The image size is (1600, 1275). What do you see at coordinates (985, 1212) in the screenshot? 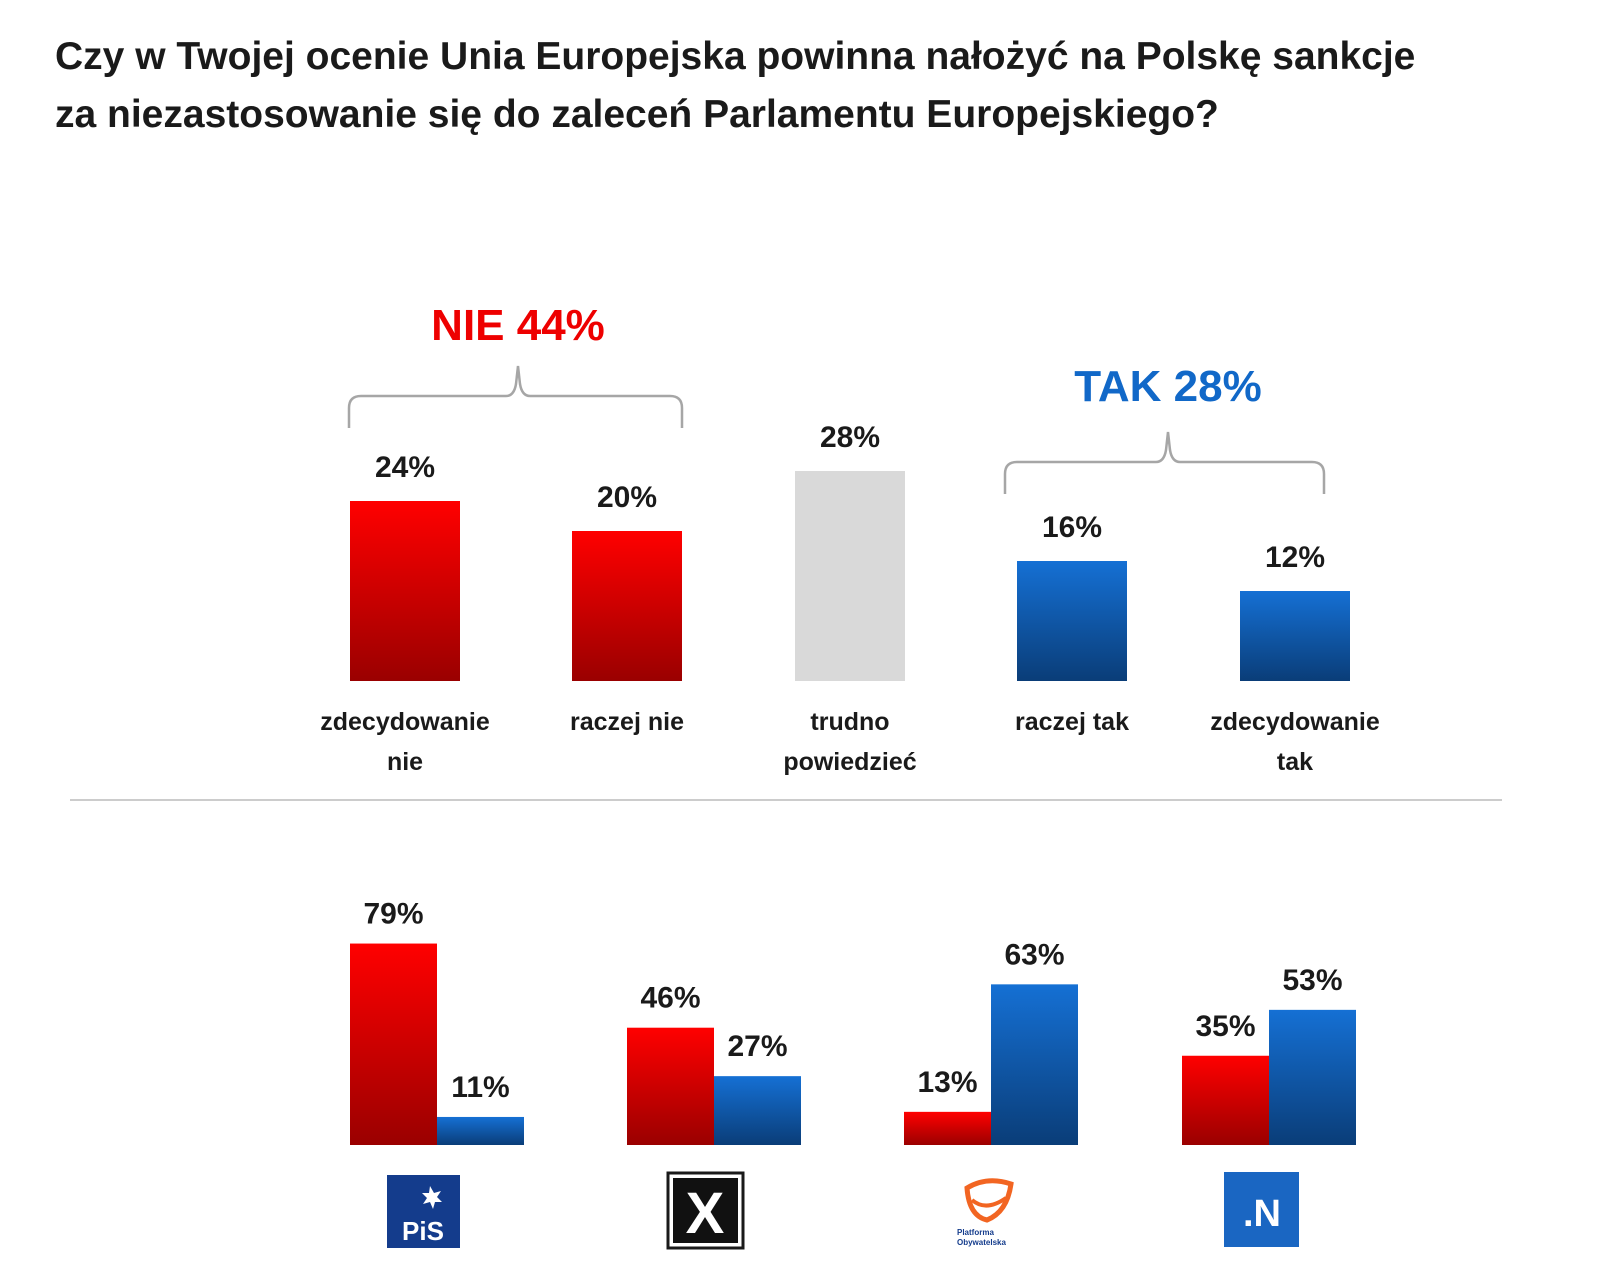
I see `po-logo: Platforma Obywatelska` at bounding box center [985, 1212].